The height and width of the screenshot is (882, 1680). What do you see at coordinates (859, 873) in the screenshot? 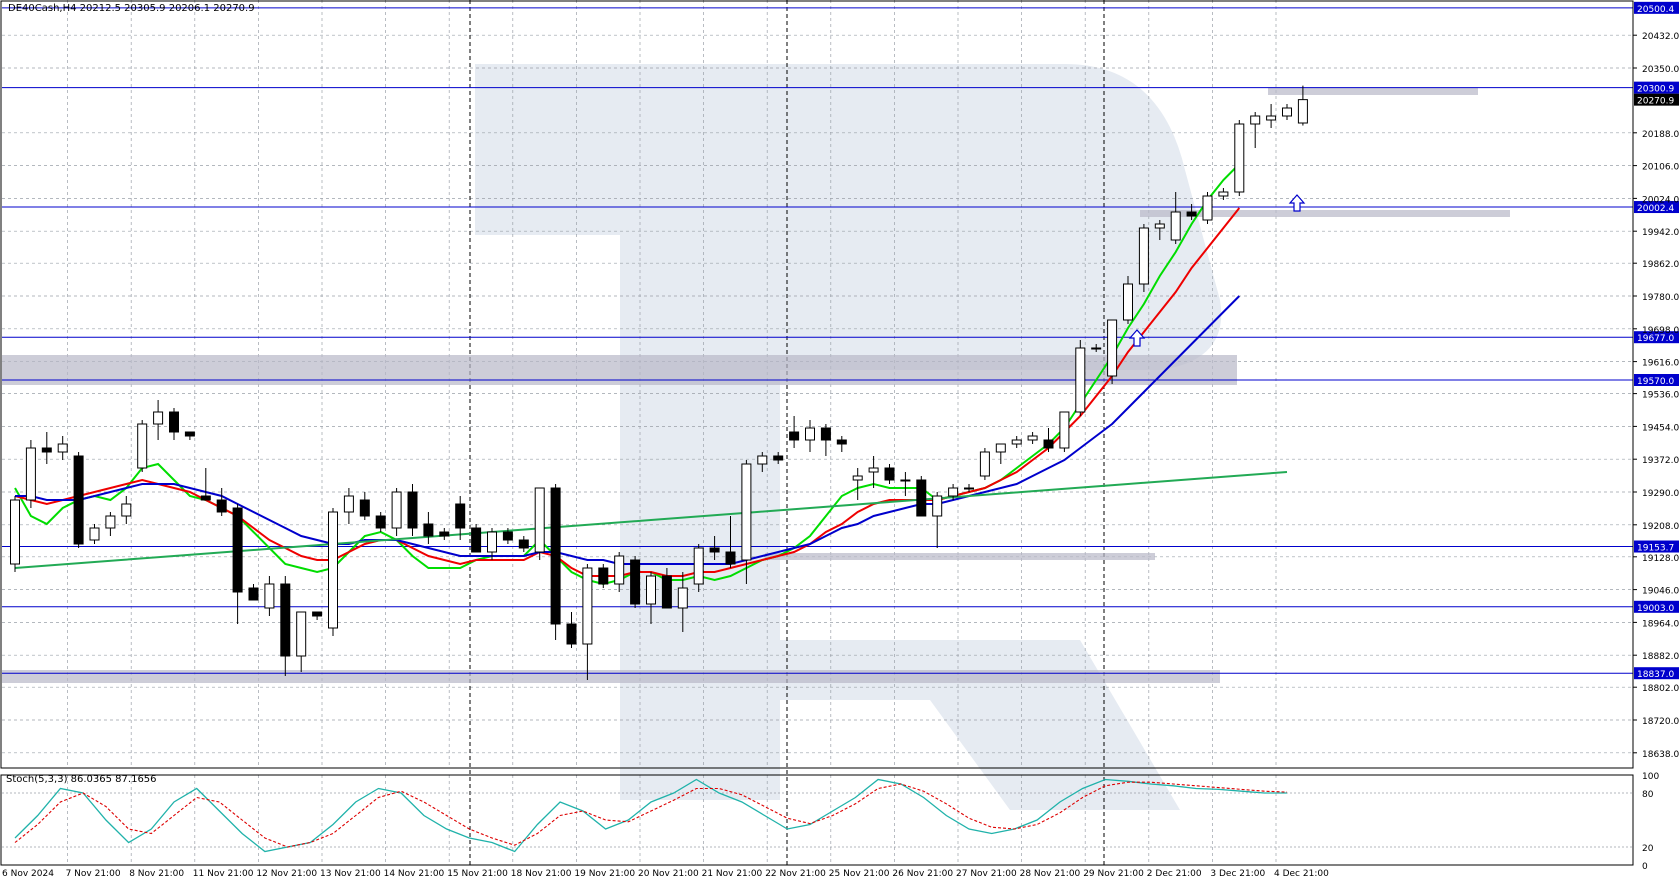
I see `time-label: 25 Nov 21:00` at bounding box center [859, 873].